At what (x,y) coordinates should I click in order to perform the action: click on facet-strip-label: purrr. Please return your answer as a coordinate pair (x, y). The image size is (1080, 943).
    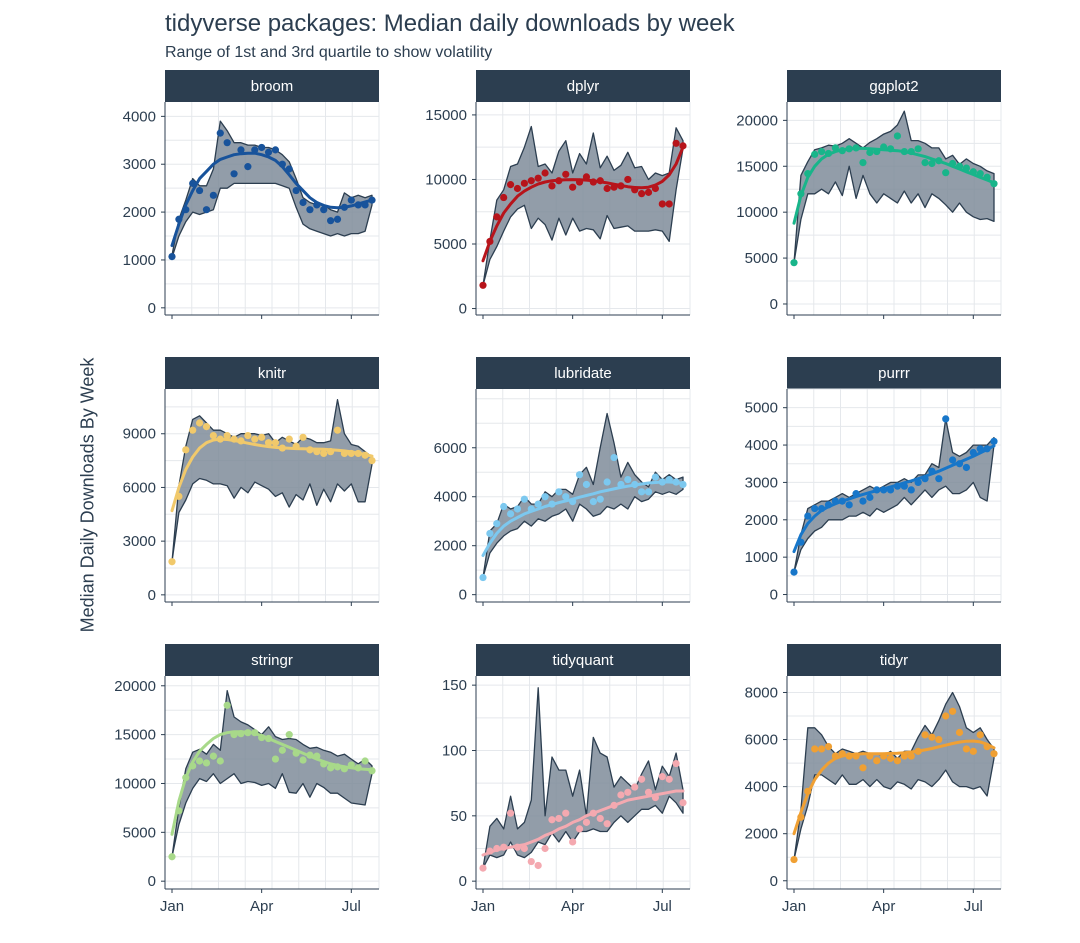
    Looking at the image, I should click on (894, 373).